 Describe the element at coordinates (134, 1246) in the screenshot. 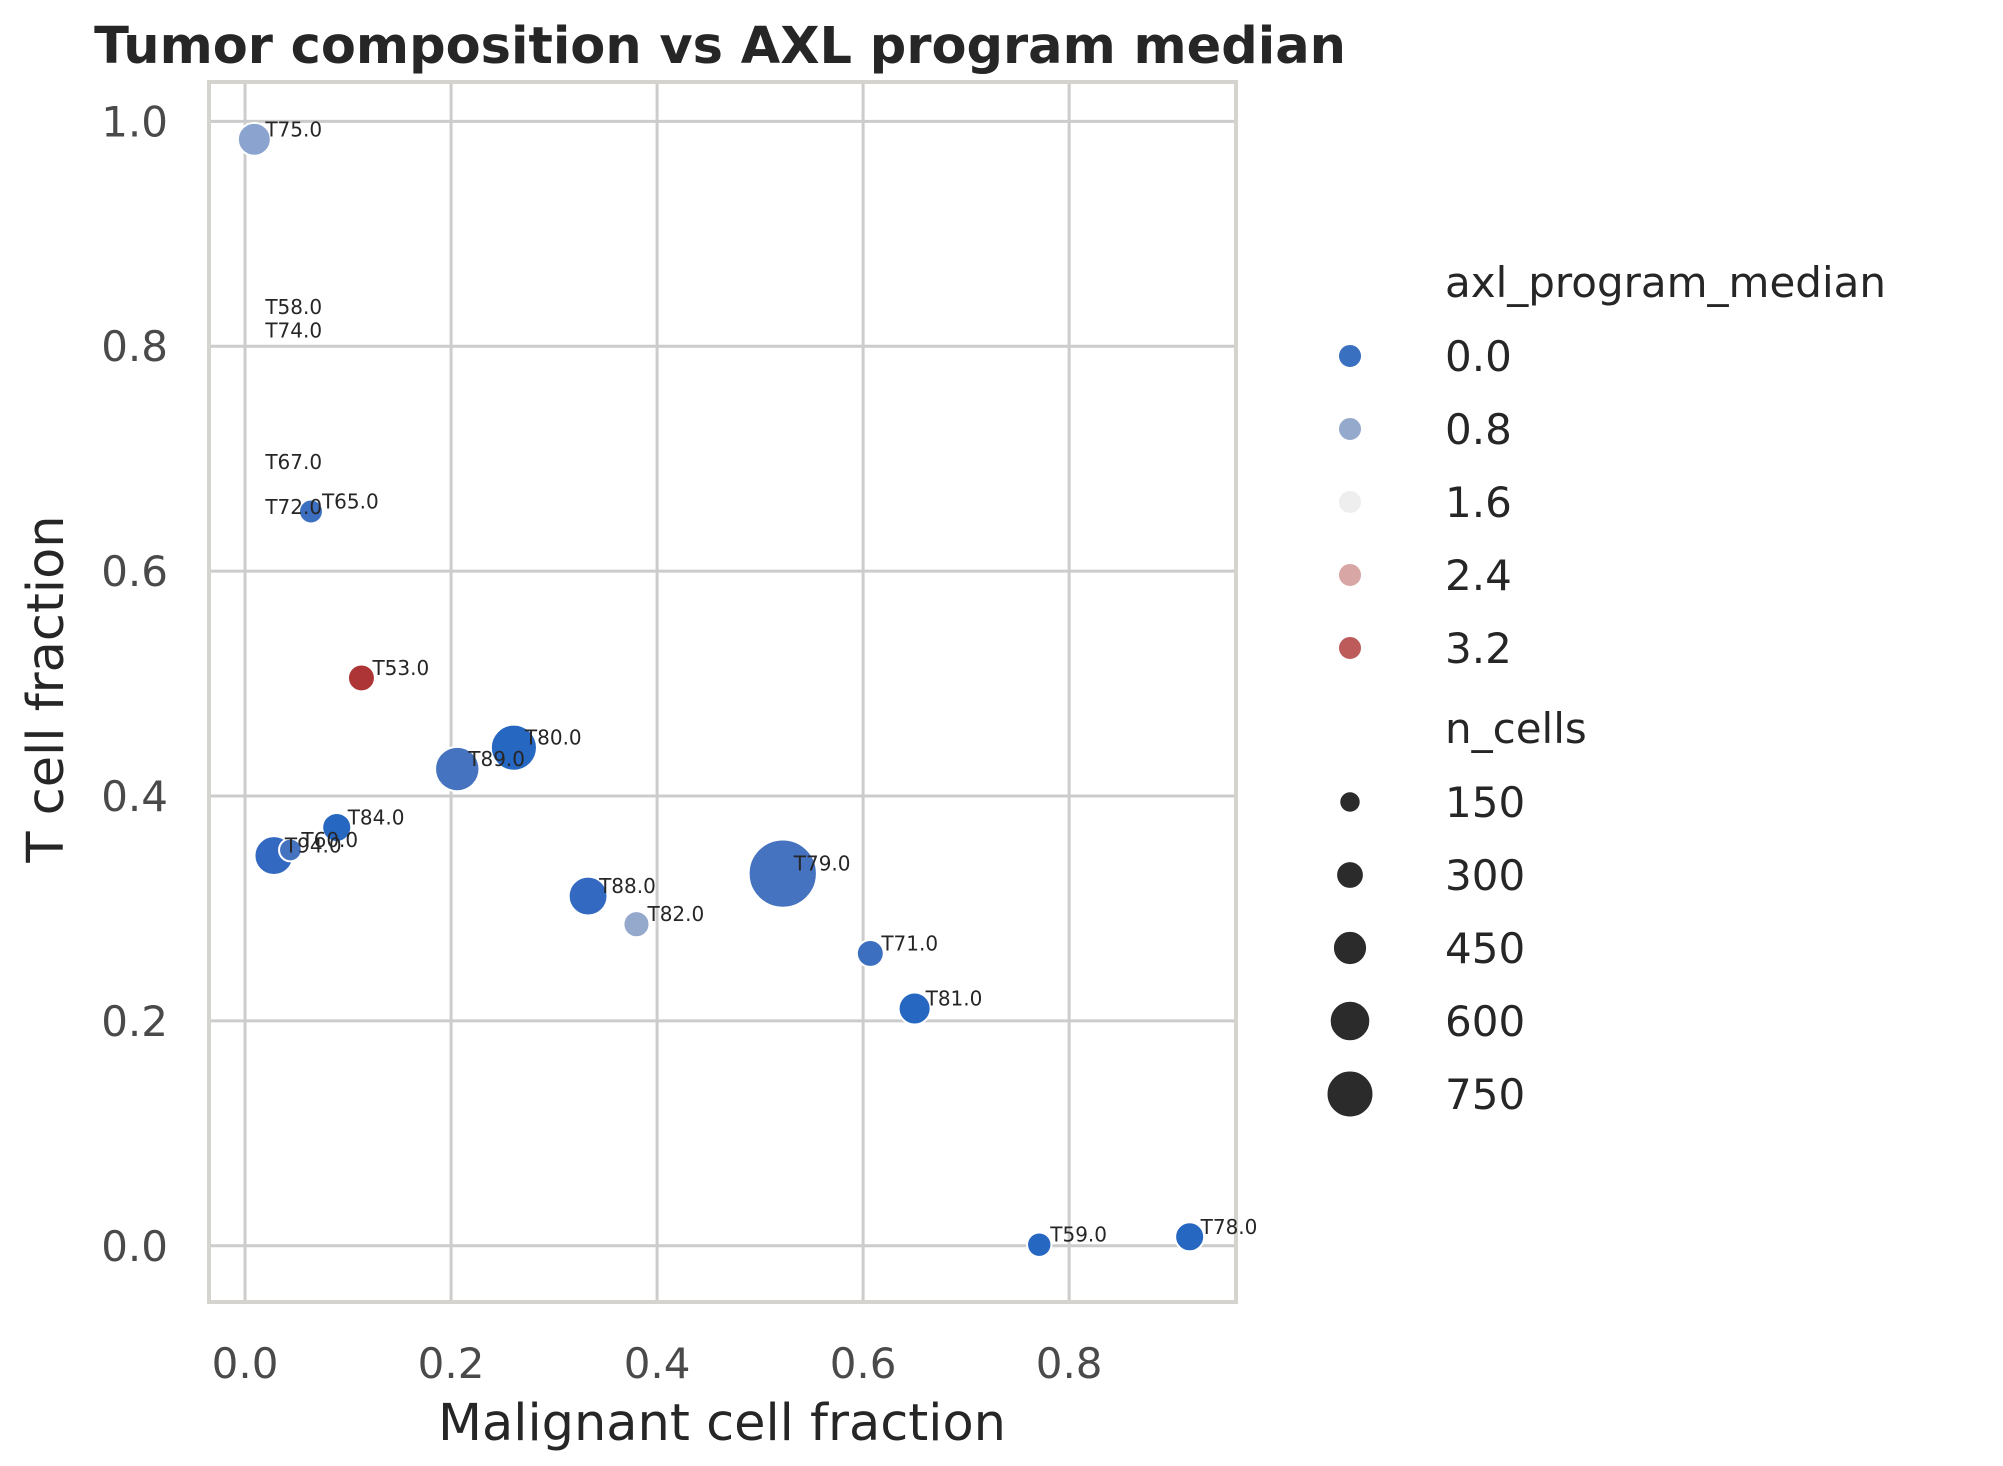

I see `y-tick-label: 0.0` at that location.